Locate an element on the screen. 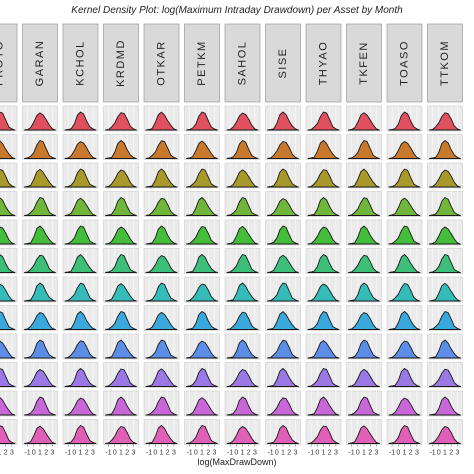  facet-column-ttkom: TTKOM is located at coordinates (445, 63).